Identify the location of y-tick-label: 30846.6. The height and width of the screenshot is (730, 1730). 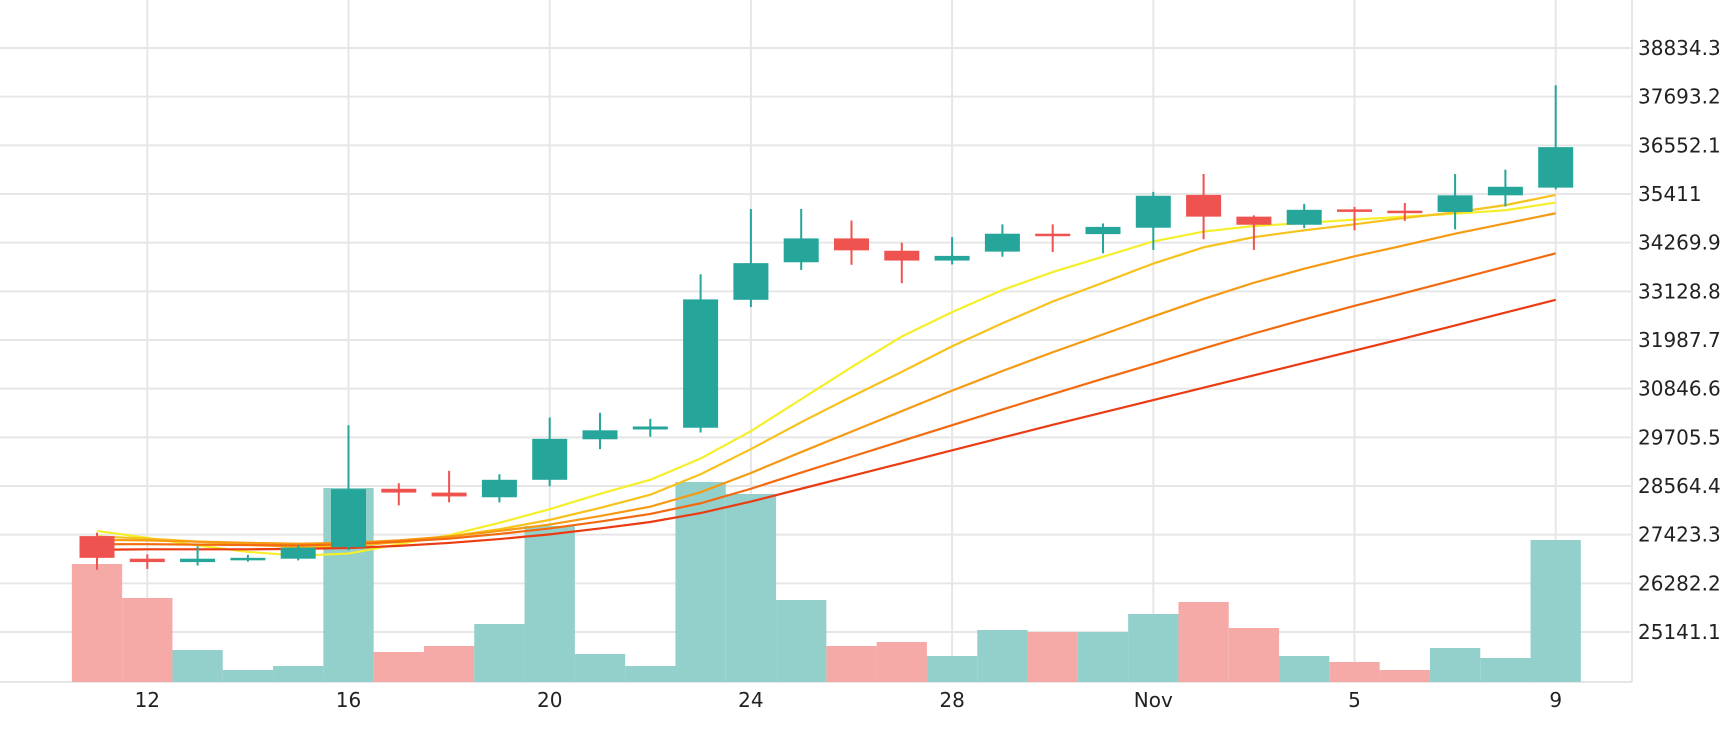
(1679, 389).